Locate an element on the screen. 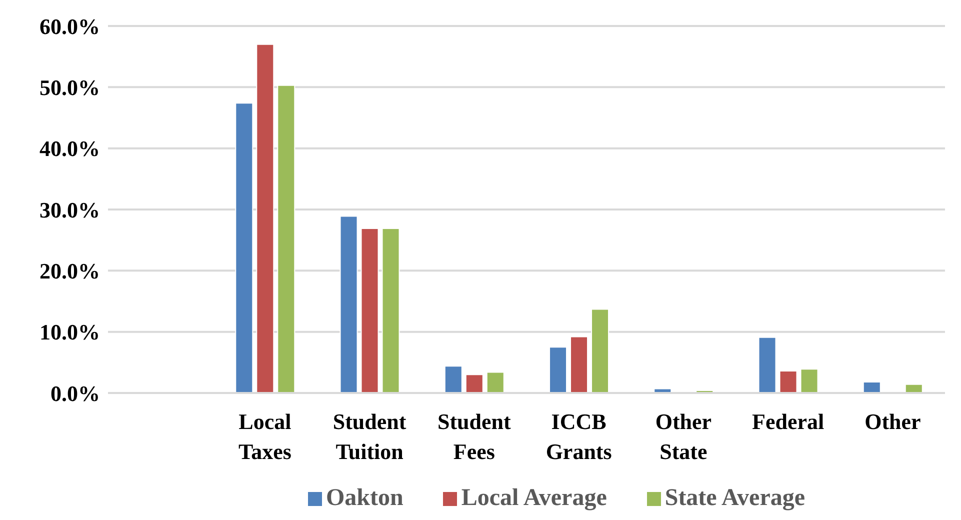  y-tick-label: 60.0% is located at coordinates (70, 26).